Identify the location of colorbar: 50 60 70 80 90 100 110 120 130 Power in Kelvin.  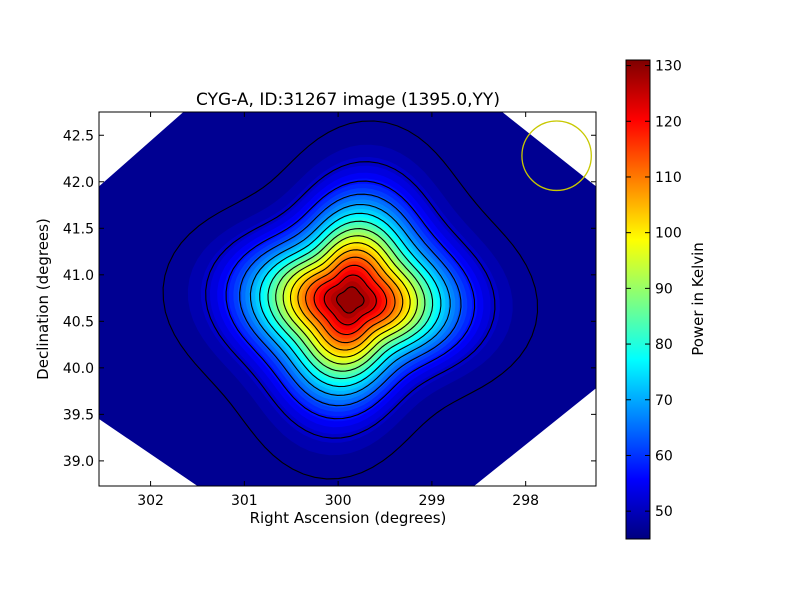
(666, 299).